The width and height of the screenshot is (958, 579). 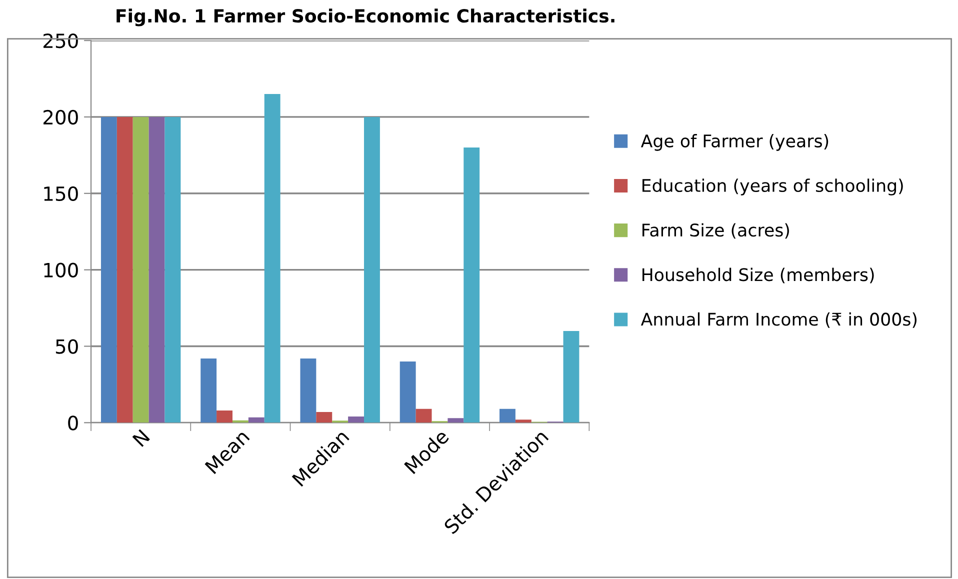 I want to click on x-tick-label: N, so click(x=141, y=438).